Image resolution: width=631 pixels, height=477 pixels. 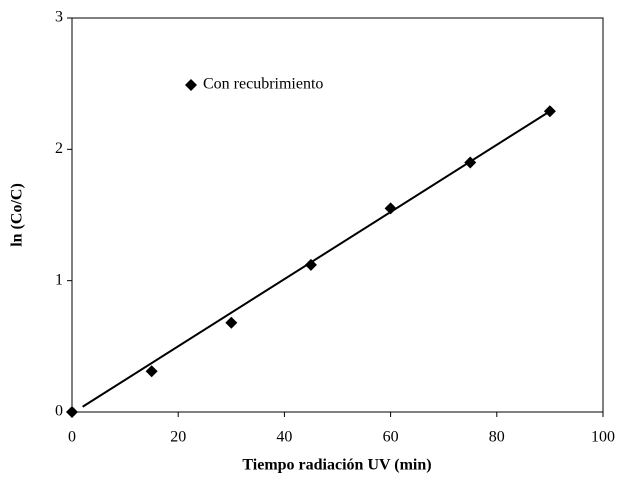 I want to click on y-tick-label: 2, so click(x=59, y=148).